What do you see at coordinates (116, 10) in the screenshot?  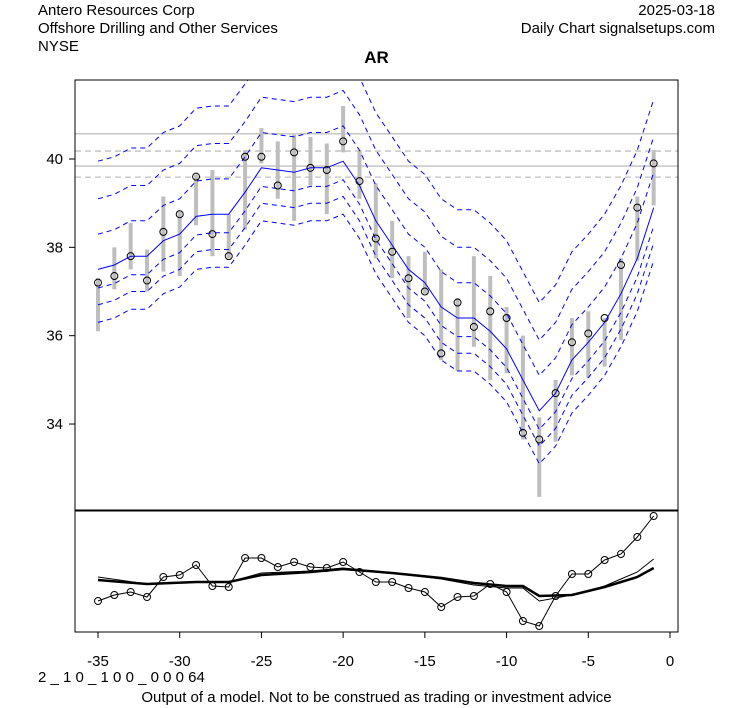 I see `company-name: Antero Resources Corp` at bounding box center [116, 10].